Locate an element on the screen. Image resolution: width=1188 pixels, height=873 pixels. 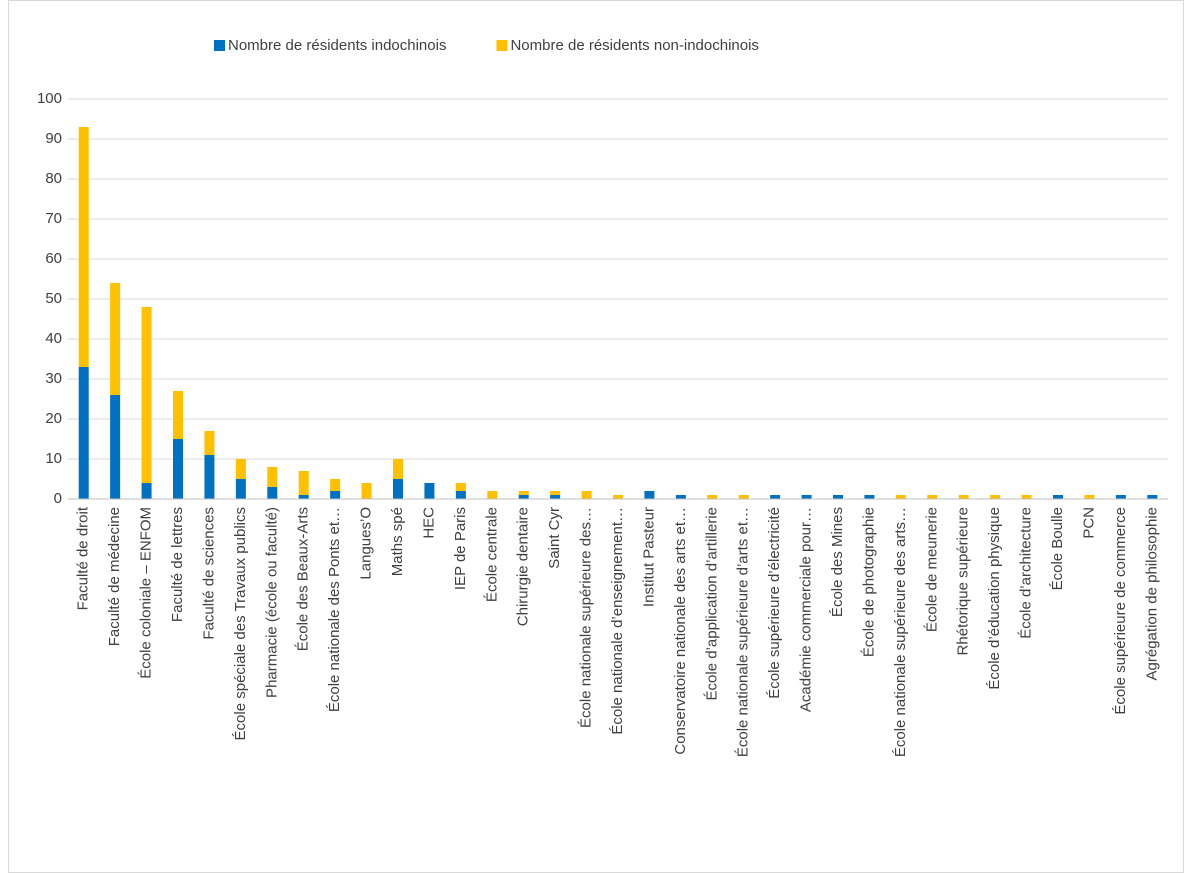
y-tick-label: 40 is located at coordinates (53, 338).